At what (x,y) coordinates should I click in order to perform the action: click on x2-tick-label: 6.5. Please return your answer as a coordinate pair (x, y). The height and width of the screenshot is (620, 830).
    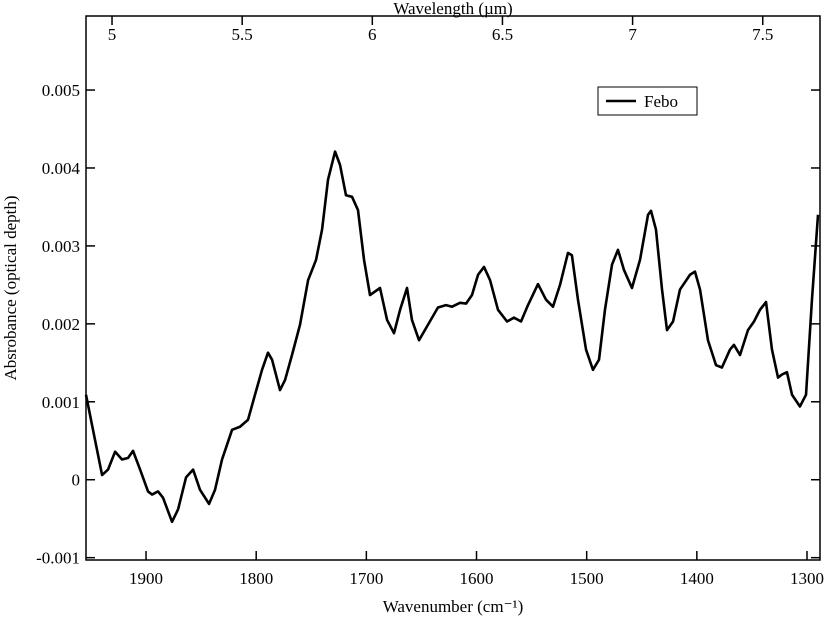
    Looking at the image, I should click on (502, 34).